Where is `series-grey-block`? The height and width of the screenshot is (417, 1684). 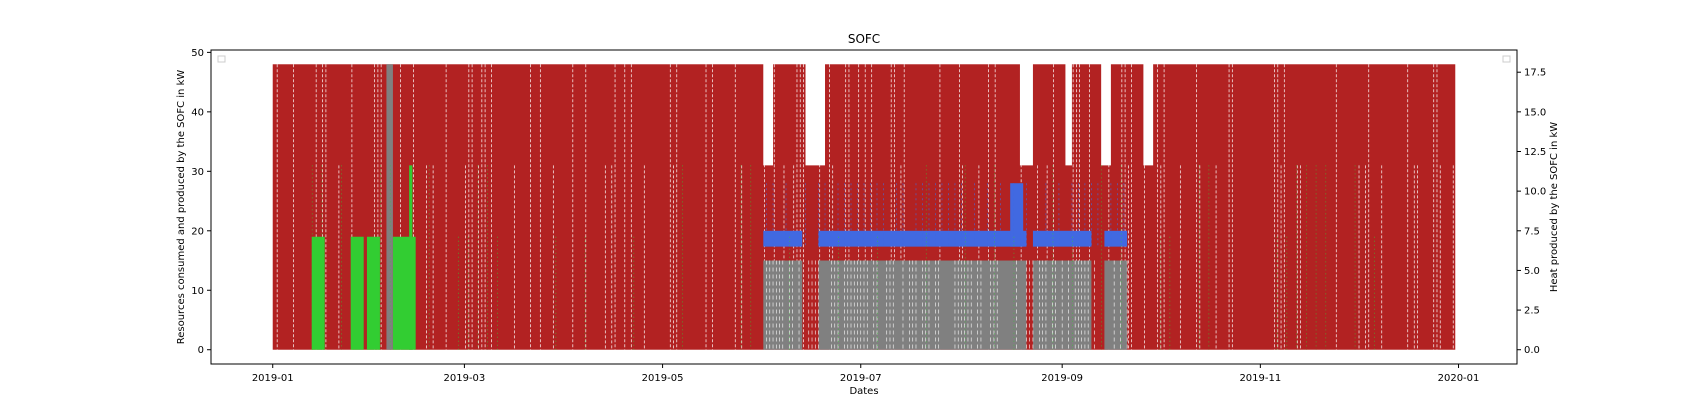
series-grey-block is located at coordinates (1116, 305).